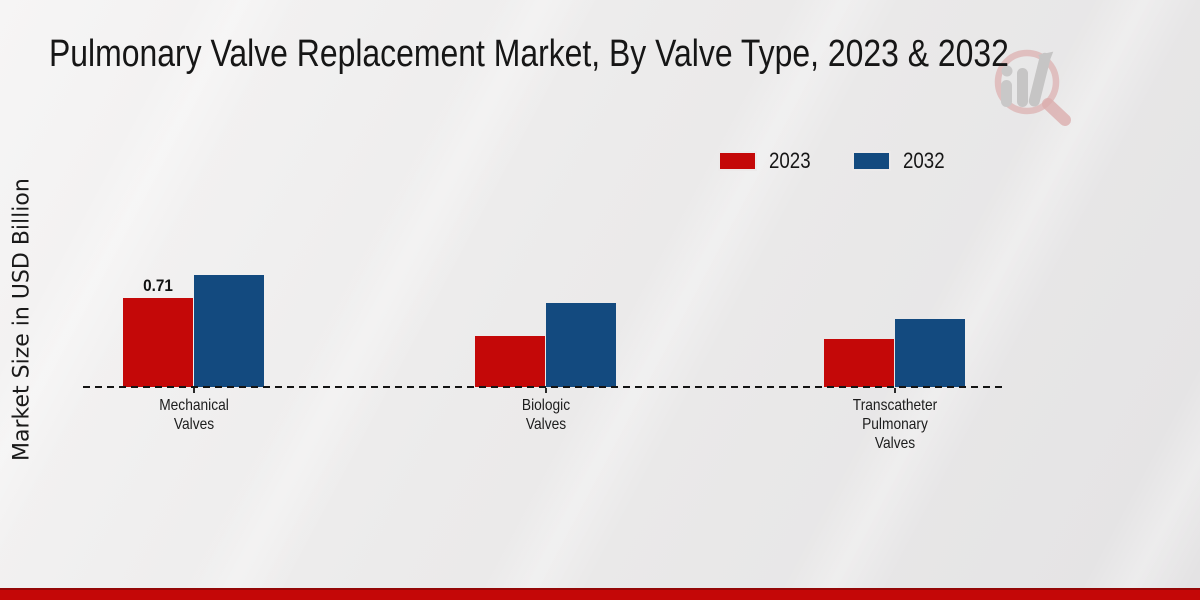 The width and height of the screenshot is (1200, 600). What do you see at coordinates (923, 160) in the screenshot?
I see `legend-label-2032: 2032` at bounding box center [923, 160].